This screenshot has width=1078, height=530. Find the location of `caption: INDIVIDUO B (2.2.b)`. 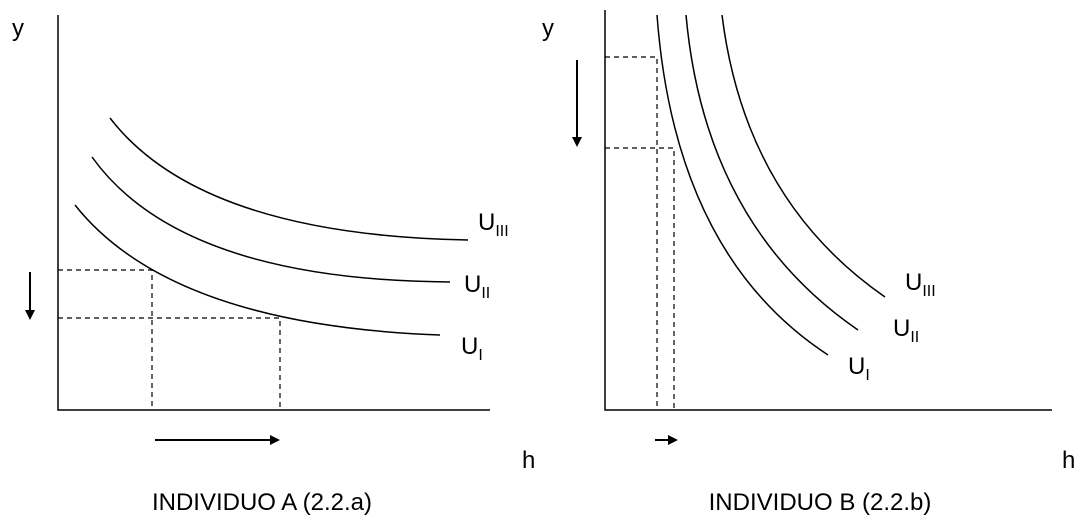

caption: INDIVIDUO B (2.2.b) is located at coordinates (820, 502).